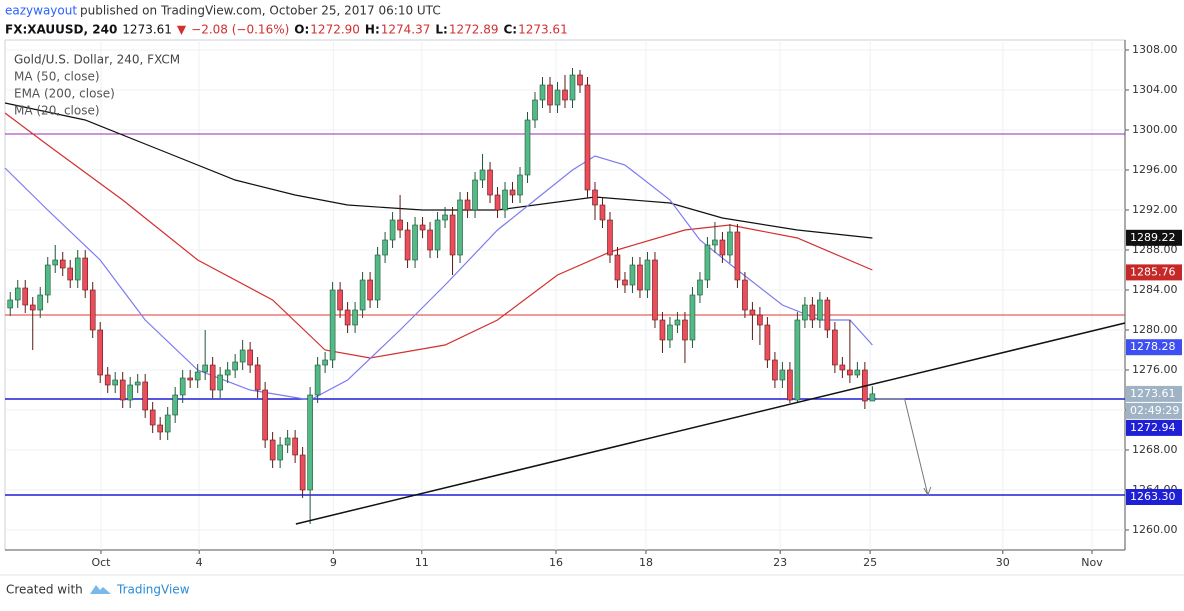 This screenshot has width=1184, height=611. What do you see at coordinates (441, 30) in the screenshot?
I see `quote-part: L:` at bounding box center [441, 30].